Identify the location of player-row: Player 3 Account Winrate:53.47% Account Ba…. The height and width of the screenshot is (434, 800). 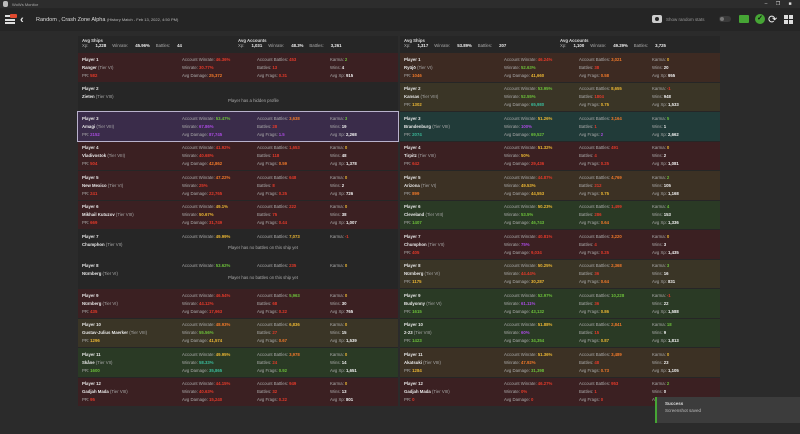
(238, 126).